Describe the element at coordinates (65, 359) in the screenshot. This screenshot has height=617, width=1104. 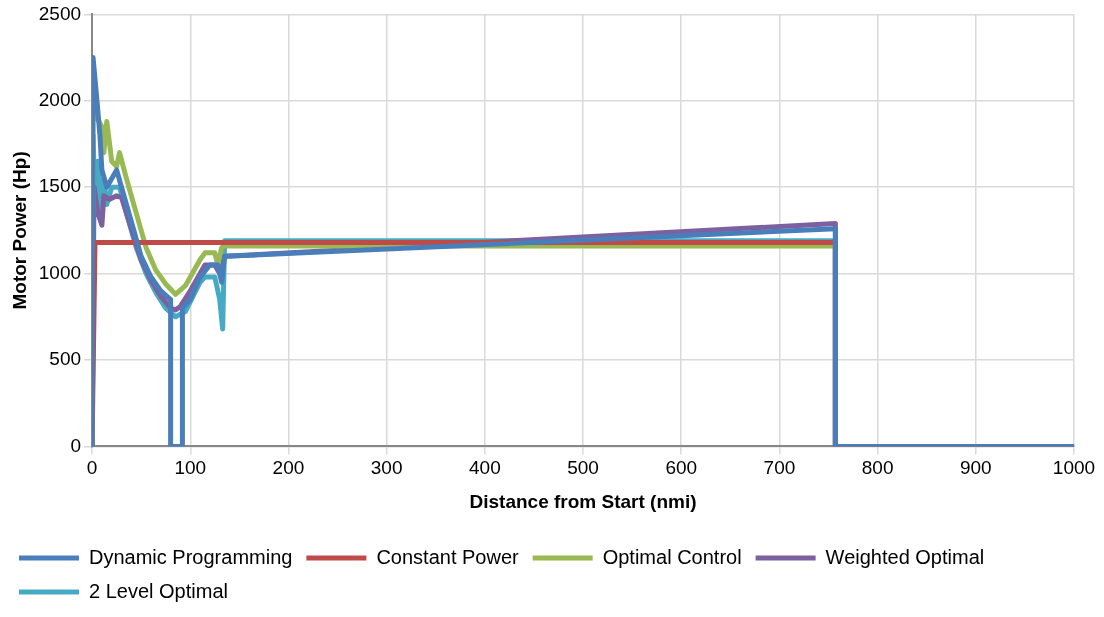
I see `y-tick-label: 500` at that location.